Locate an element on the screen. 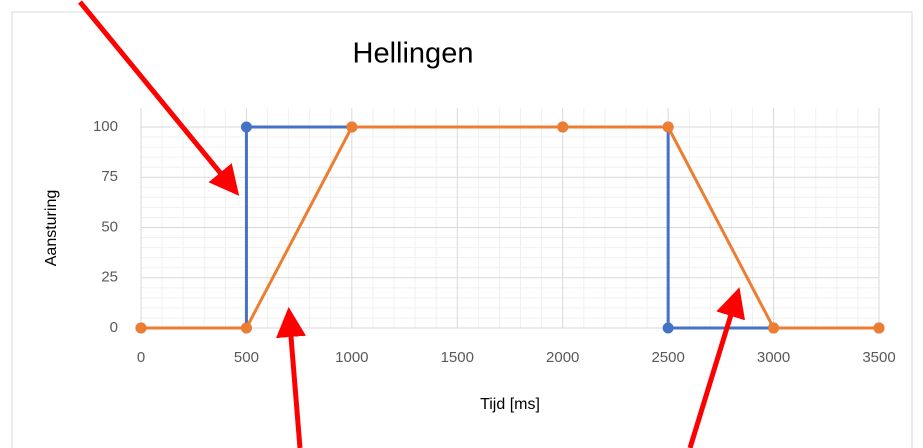 The height and width of the screenshot is (448, 923). y-tick-label: 25 is located at coordinates (109, 277).